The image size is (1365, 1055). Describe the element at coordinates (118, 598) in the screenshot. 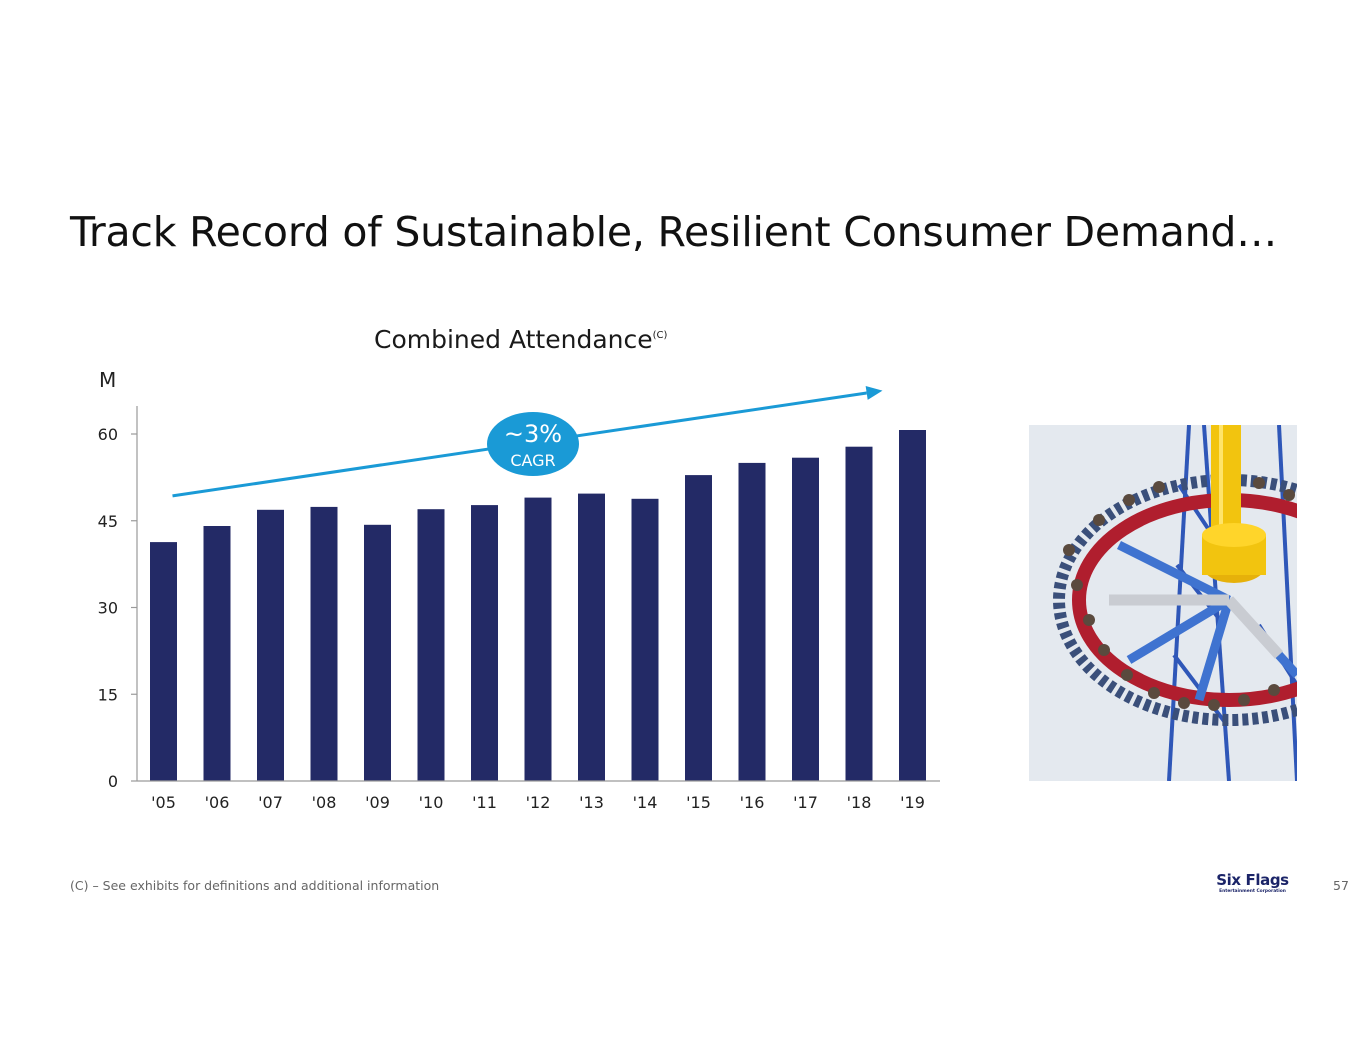

I see `y-axis: 0 15 30 45 60` at that location.